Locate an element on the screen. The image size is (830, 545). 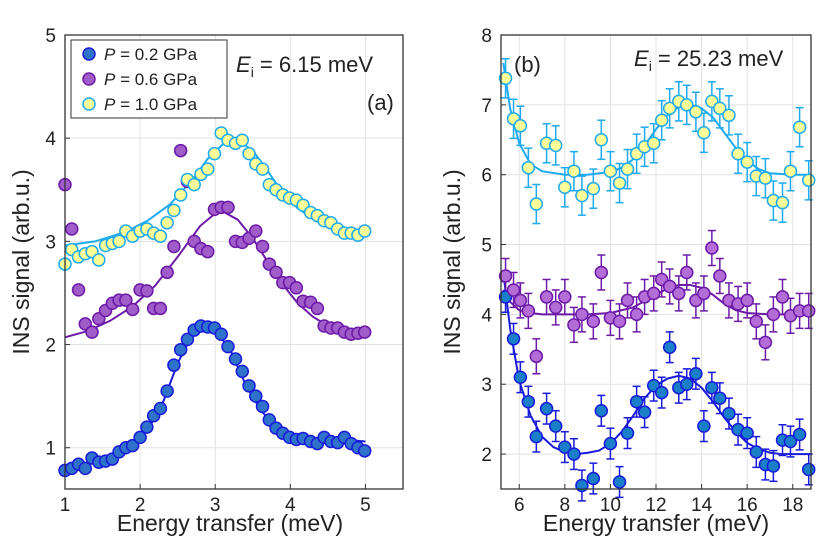
legend-prefix-0: P is located at coordinates (110, 54).